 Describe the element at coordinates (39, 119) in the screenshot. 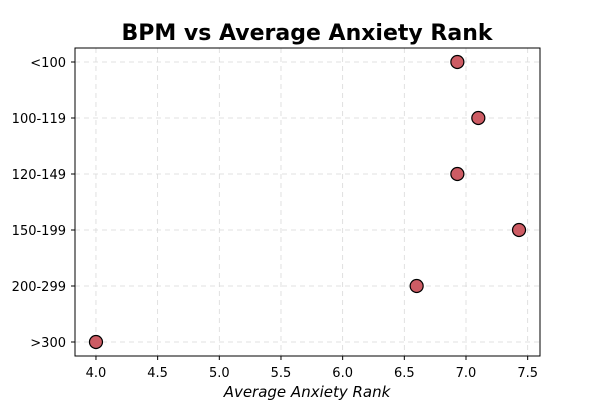

I see `y-tick-label: 100-119` at that location.